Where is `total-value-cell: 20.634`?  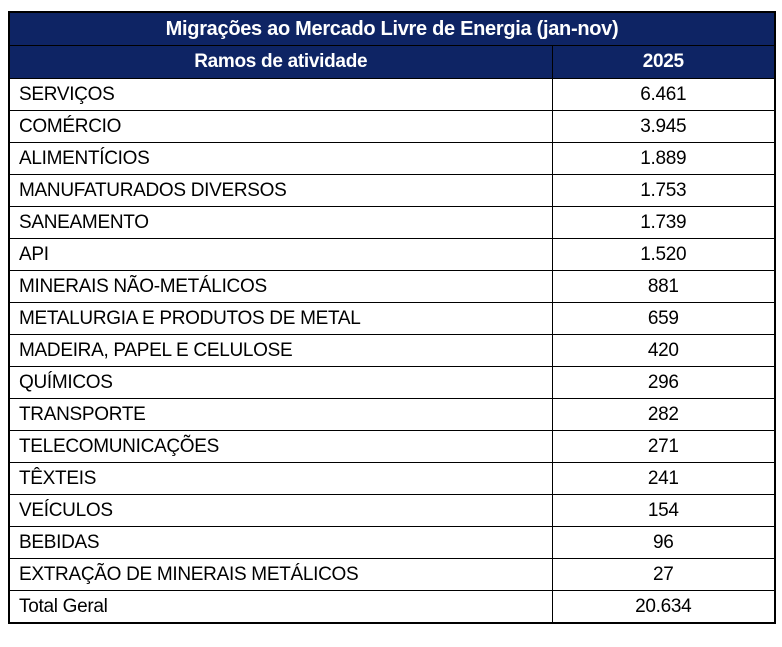
total-value-cell: 20.634 is located at coordinates (663, 607).